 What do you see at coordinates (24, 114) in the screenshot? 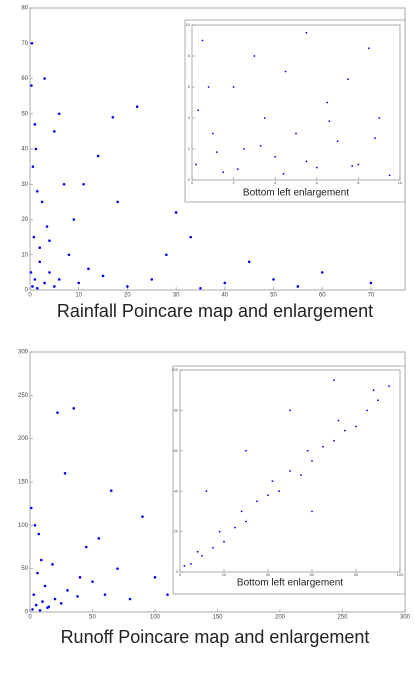
I see `y-tick-label: 50` at bounding box center [24, 114].